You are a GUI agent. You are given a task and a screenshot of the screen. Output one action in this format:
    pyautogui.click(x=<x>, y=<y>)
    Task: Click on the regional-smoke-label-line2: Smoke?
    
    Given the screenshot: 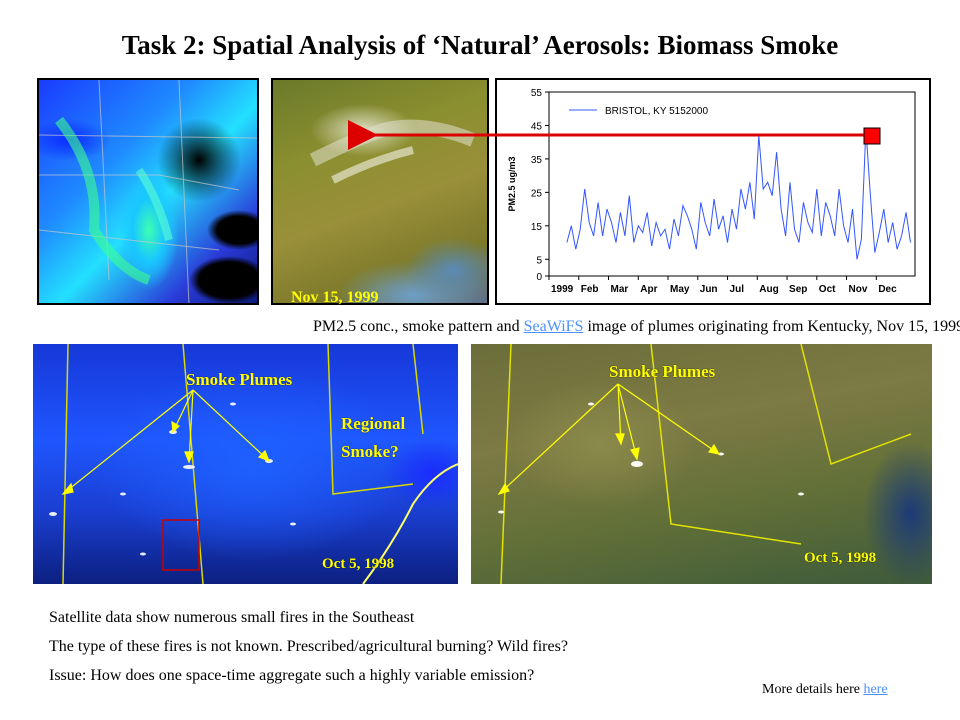 What is the action you would take?
    pyautogui.click(x=370, y=451)
    